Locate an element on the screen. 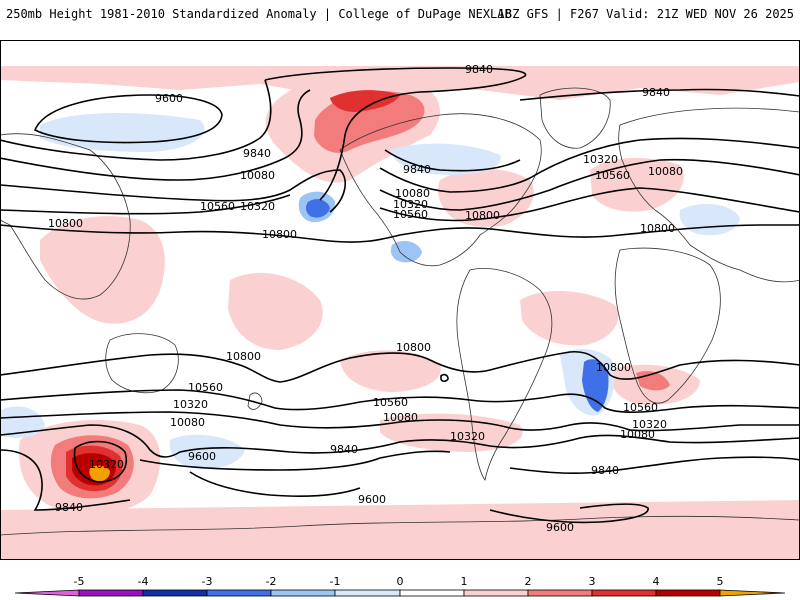 This screenshot has width=800, height=600. outline-north-america is located at coordinates (440, 190).